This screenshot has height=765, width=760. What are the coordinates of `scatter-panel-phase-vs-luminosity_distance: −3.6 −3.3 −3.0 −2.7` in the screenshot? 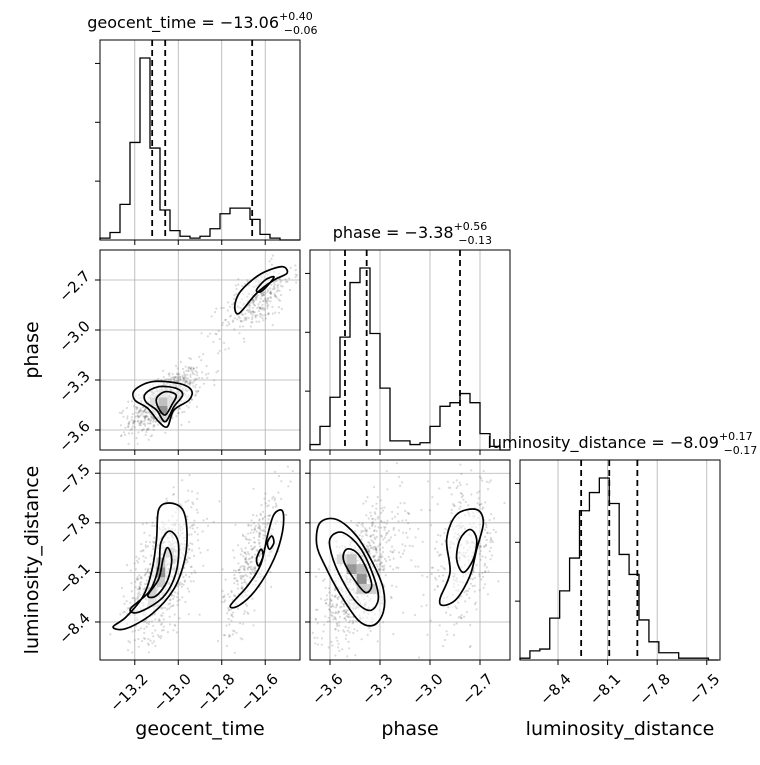 It's located at (402, 584).